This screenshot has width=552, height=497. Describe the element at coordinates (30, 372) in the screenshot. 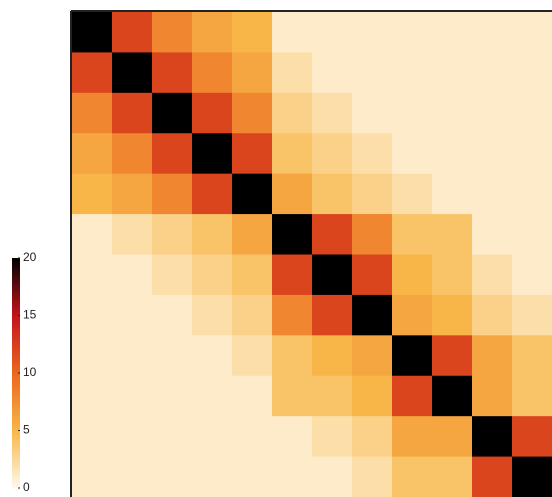

I see `colorbar-tick-label: 10` at that location.